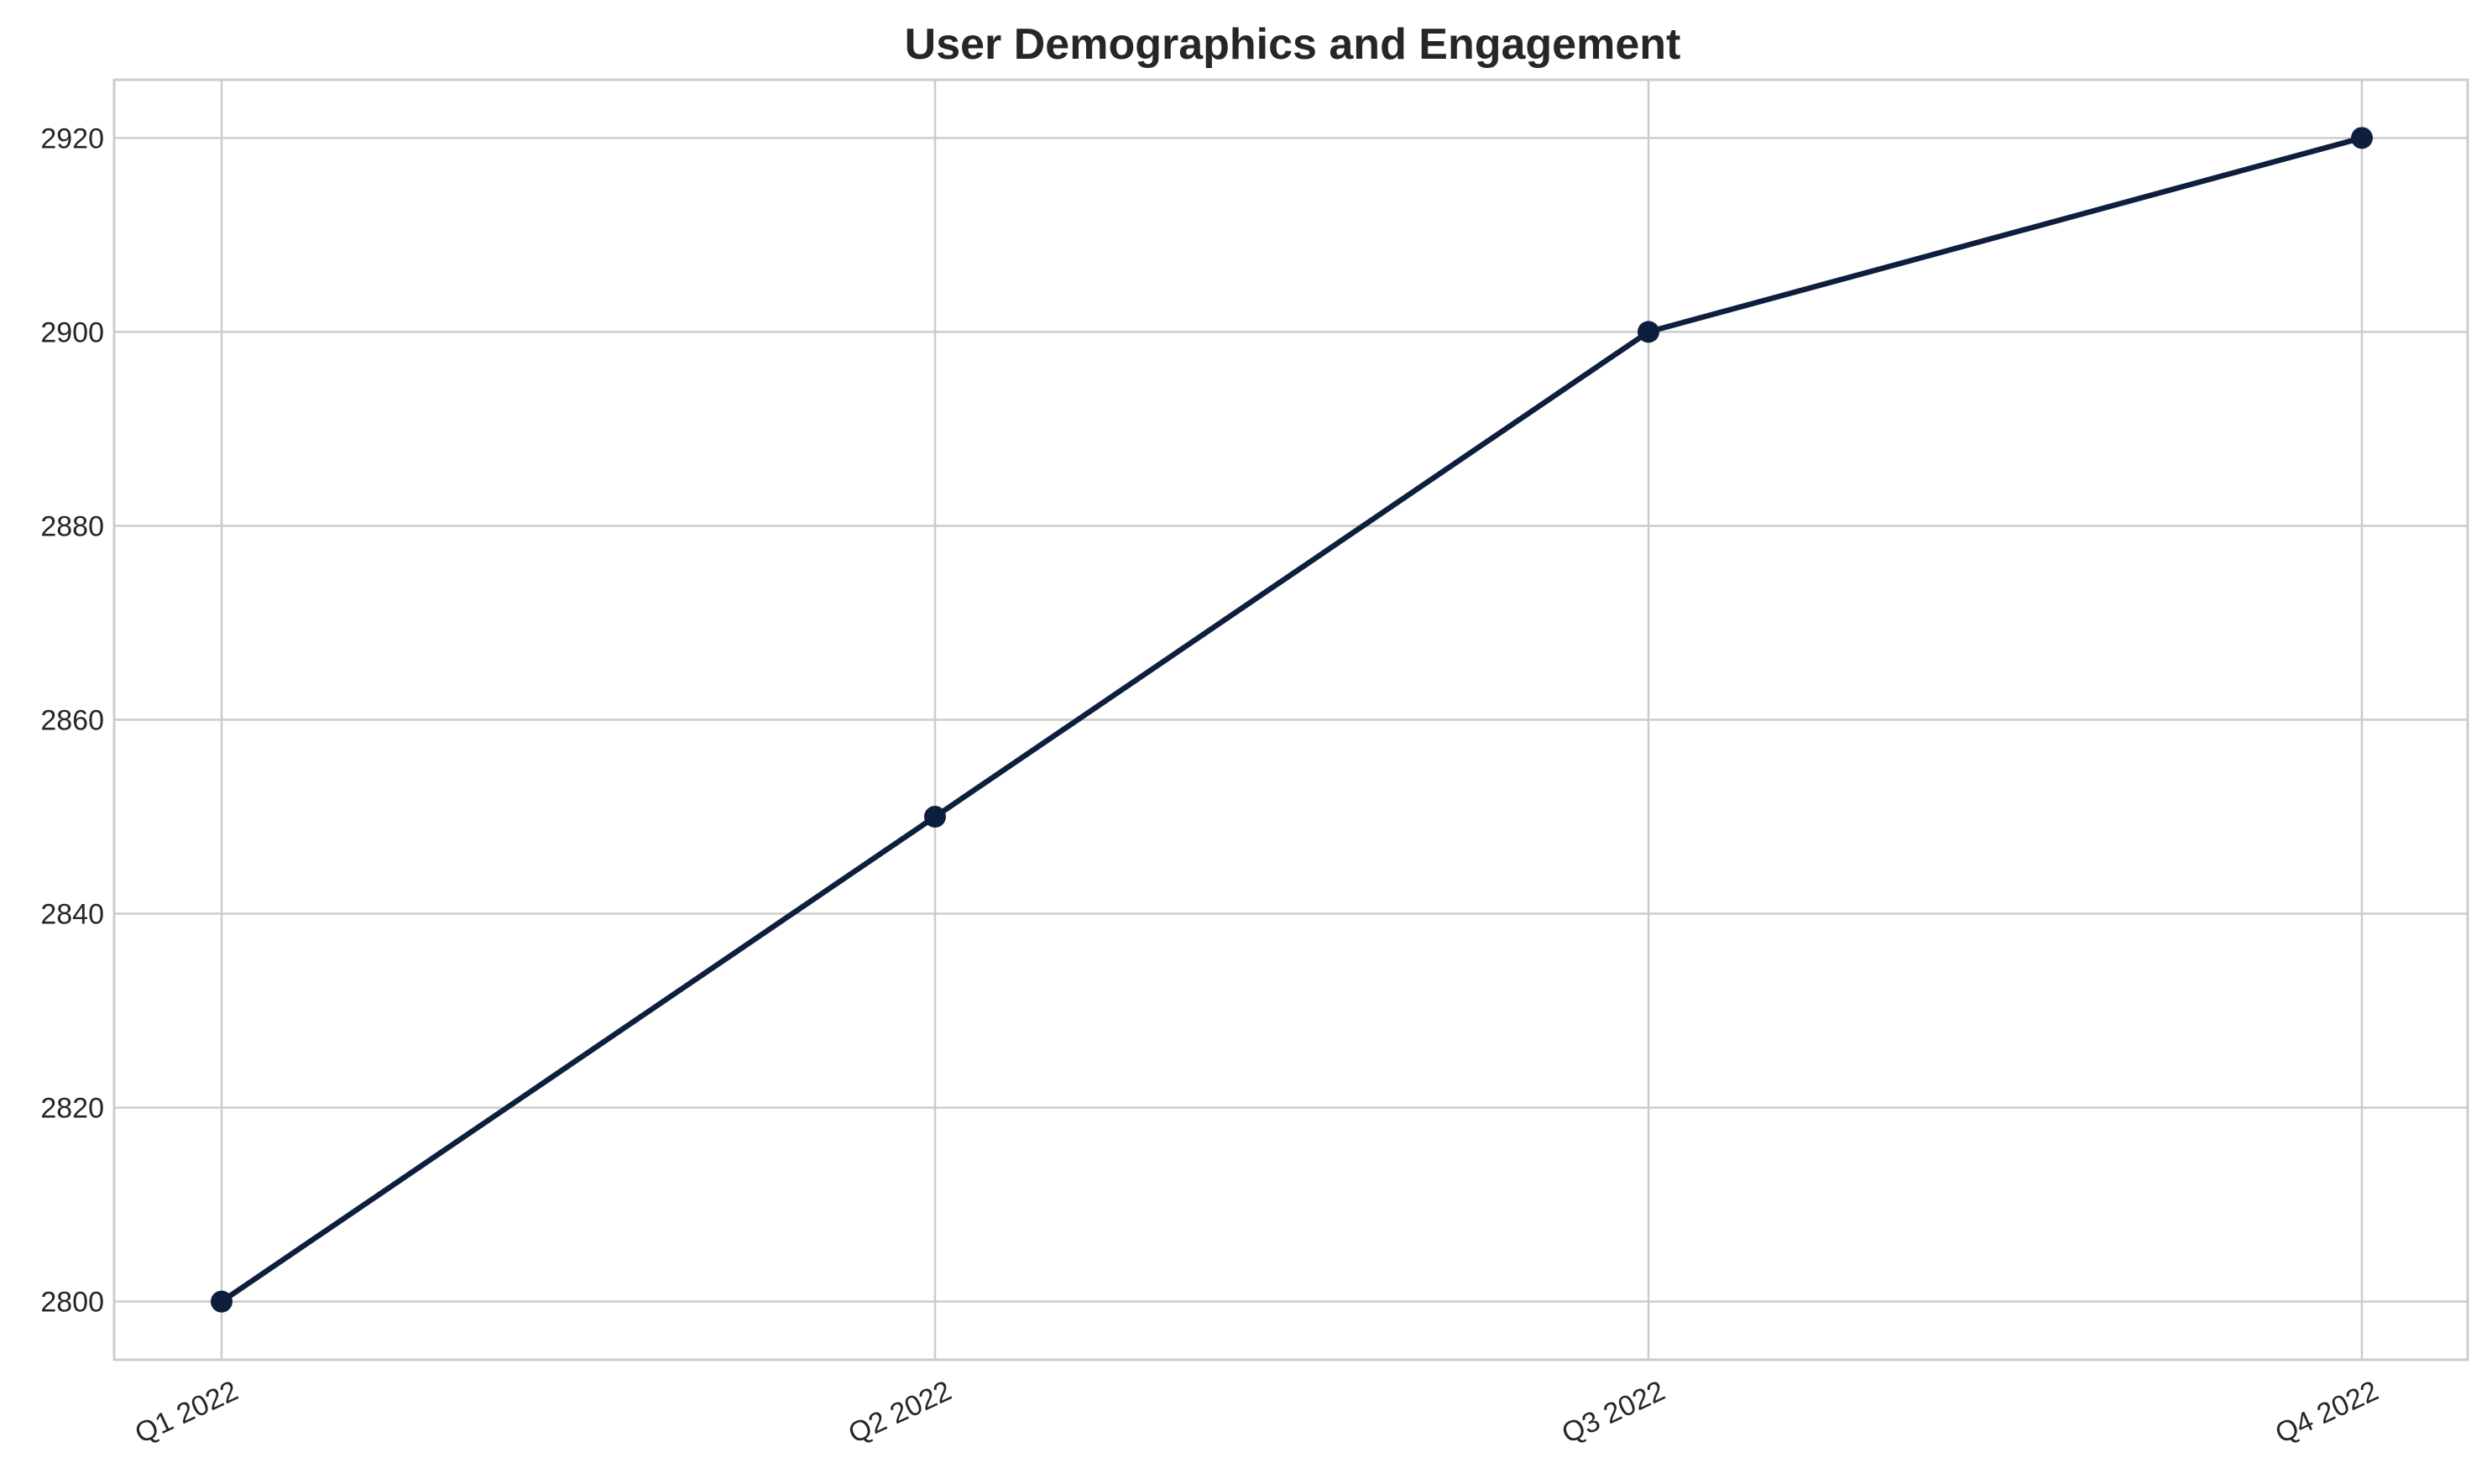 Image resolution: width=2492 pixels, height=1484 pixels. Describe the element at coordinates (72, 1303) in the screenshot. I see `y-tick-label: 2800` at that location.